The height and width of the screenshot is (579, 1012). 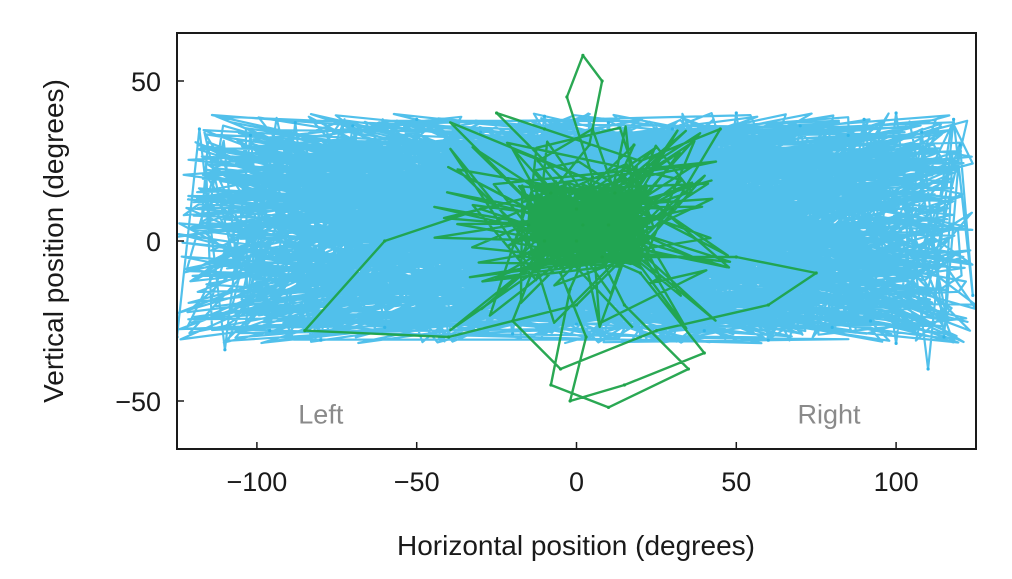 I want to click on y-tick-label: −50, so click(x=138, y=402).